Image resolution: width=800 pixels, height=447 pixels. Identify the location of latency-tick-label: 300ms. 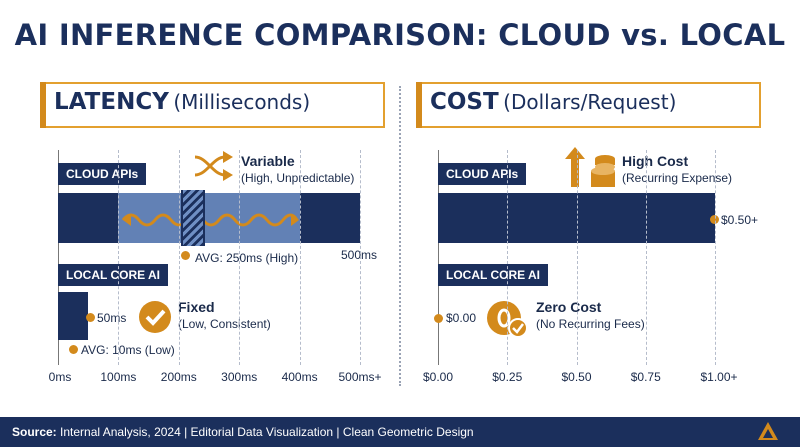
(239, 377).